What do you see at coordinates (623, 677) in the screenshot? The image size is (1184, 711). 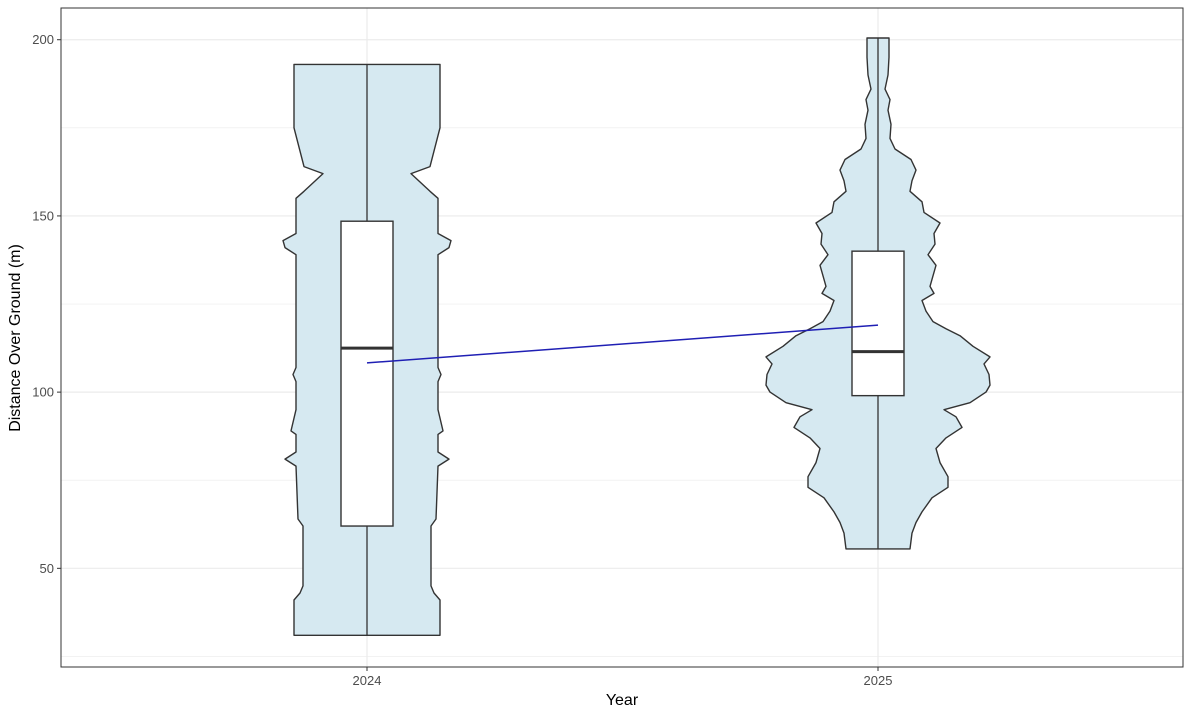 I see `x-axis-ticks: 2024 2025` at bounding box center [623, 677].